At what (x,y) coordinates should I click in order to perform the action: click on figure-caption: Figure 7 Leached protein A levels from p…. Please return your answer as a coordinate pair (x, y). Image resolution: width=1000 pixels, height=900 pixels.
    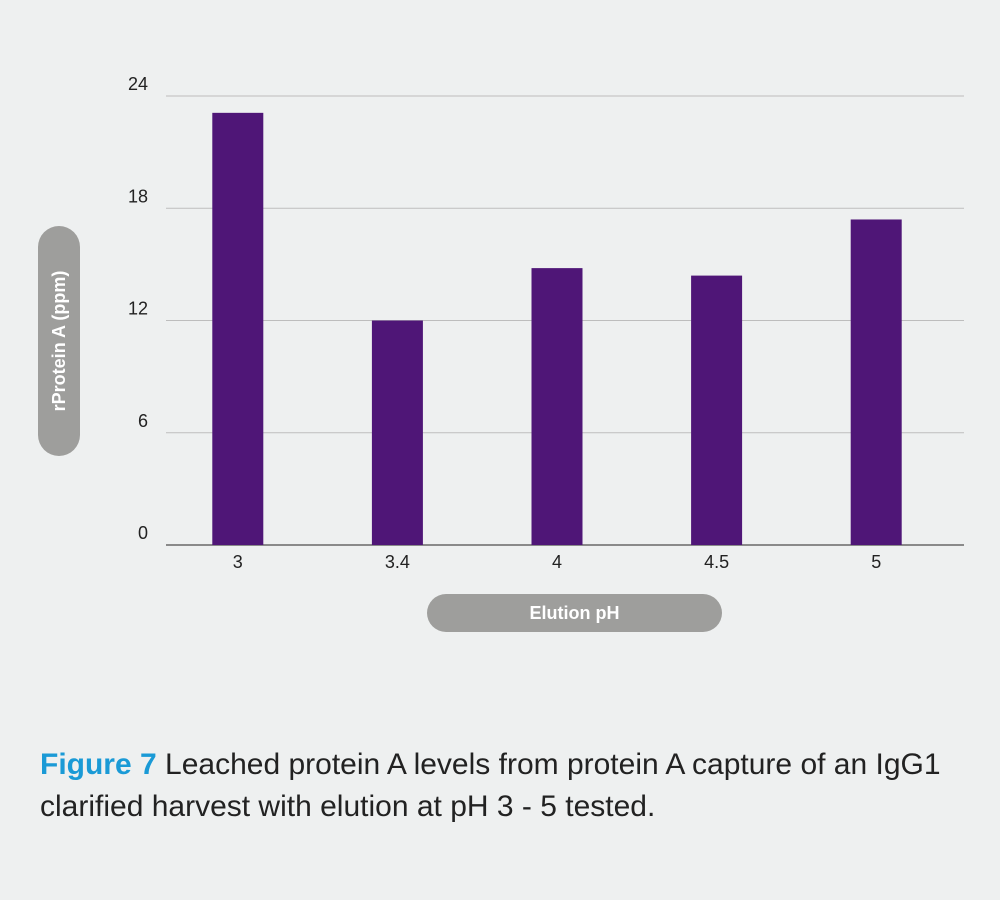
    Looking at the image, I should click on (505, 786).